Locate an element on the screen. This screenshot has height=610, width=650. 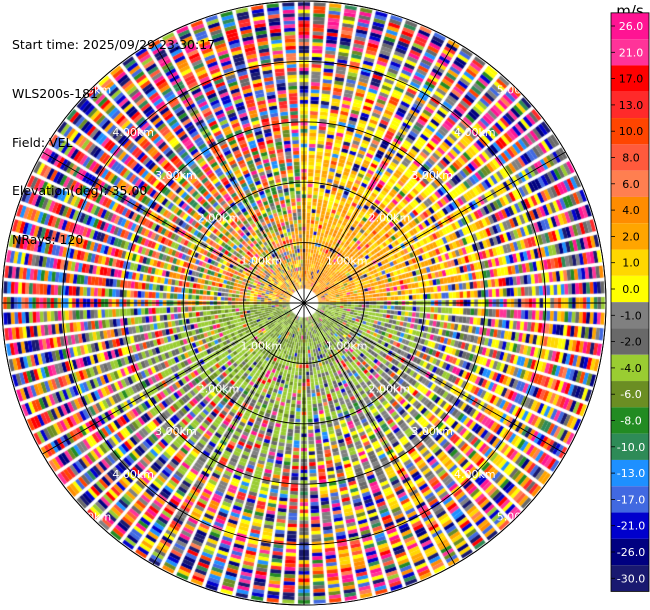
colorbar-tick-label: 0.0 is located at coordinates (631, 289).